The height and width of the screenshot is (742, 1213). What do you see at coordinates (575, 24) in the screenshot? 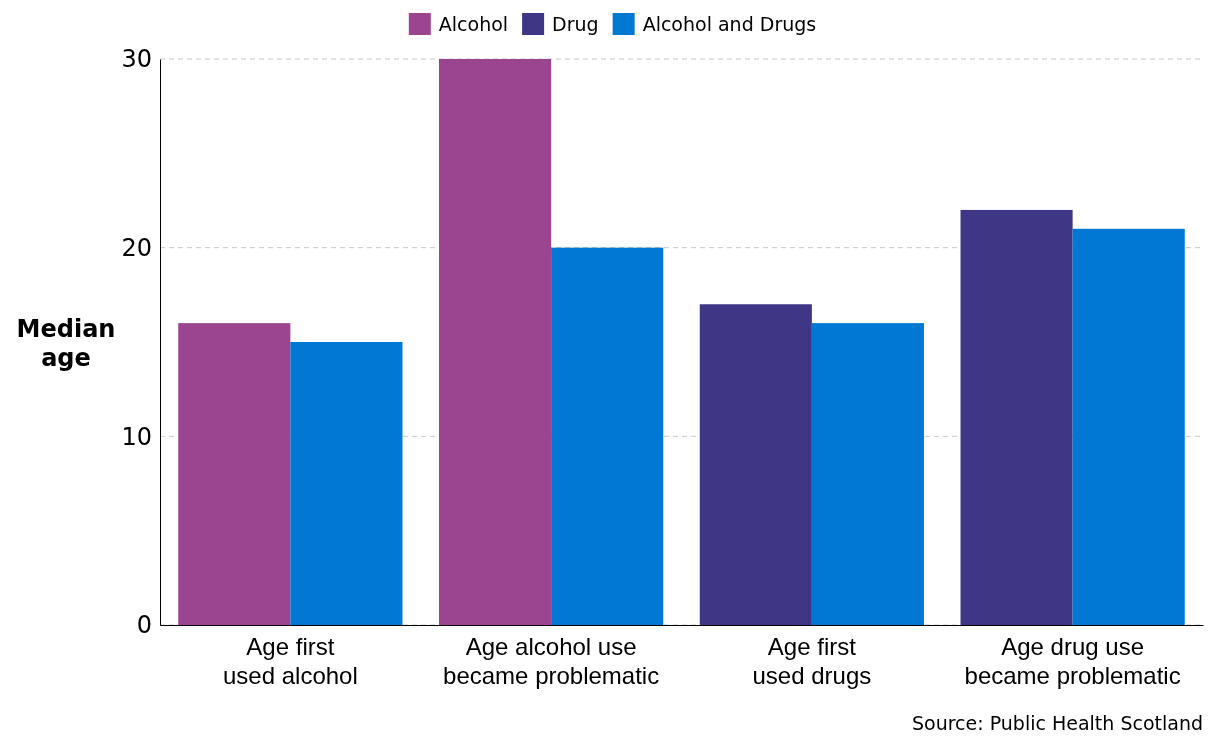
I see `legend-label: Drug` at bounding box center [575, 24].